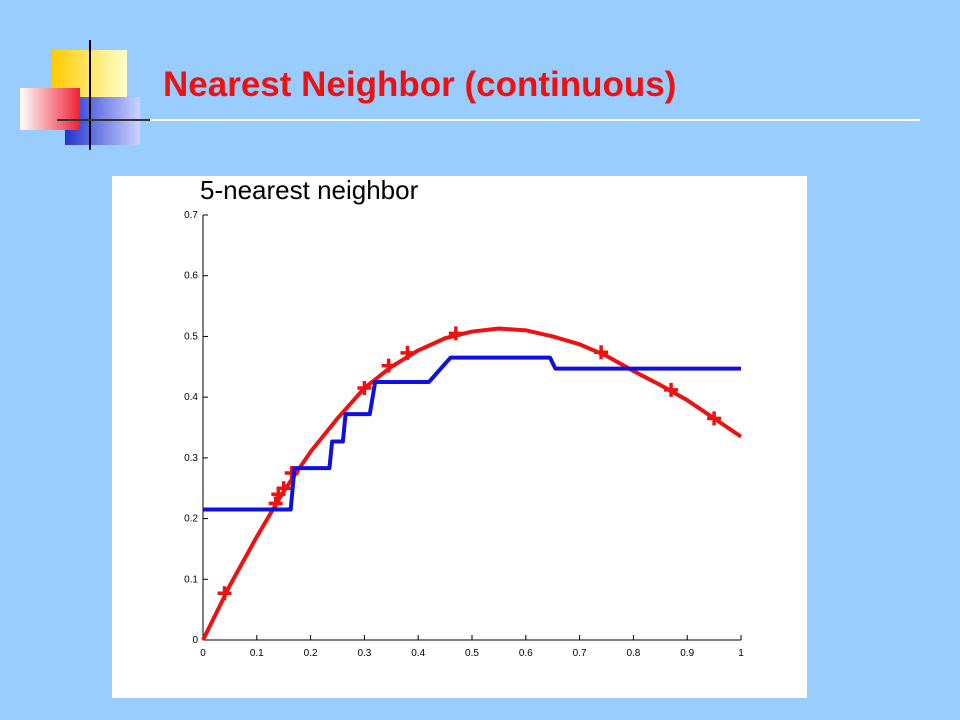 Image resolution: width=960 pixels, height=720 pixels. What do you see at coordinates (472, 653) in the screenshot?
I see `x-tick-label: 0.5` at bounding box center [472, 653].